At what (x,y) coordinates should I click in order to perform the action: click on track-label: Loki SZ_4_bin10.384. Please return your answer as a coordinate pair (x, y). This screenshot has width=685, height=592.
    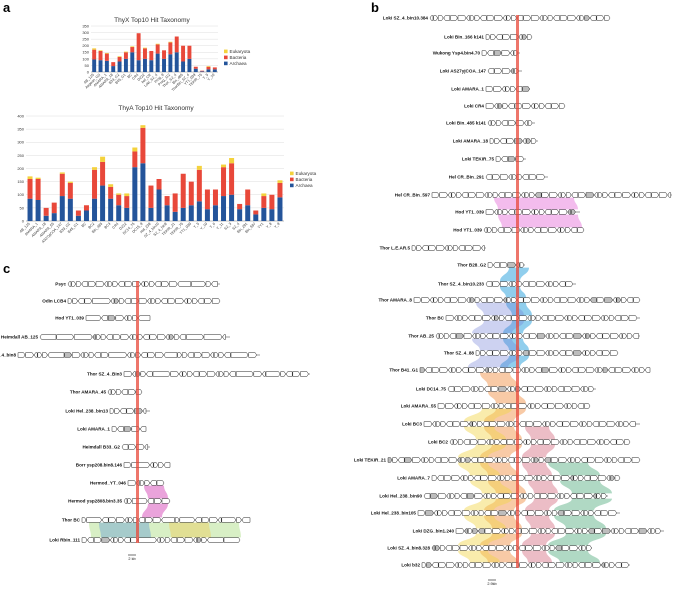
    Looking at the image, I should click on (406, 18).